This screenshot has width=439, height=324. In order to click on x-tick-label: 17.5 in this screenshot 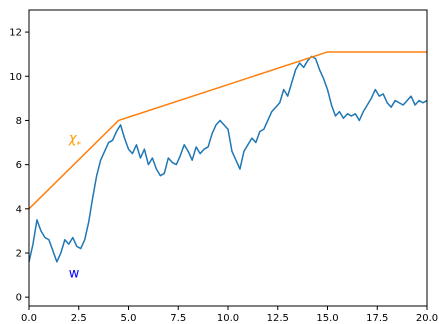, I will do `click(377, 318)`.